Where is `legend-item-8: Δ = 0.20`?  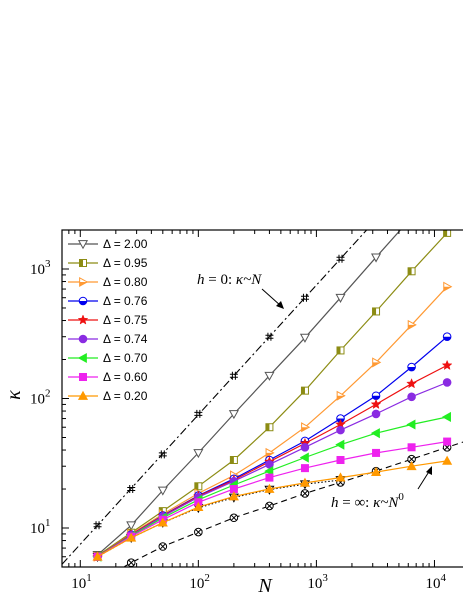
legend-item-8: Δ = 0.20 is located at coordinates (108, 396).